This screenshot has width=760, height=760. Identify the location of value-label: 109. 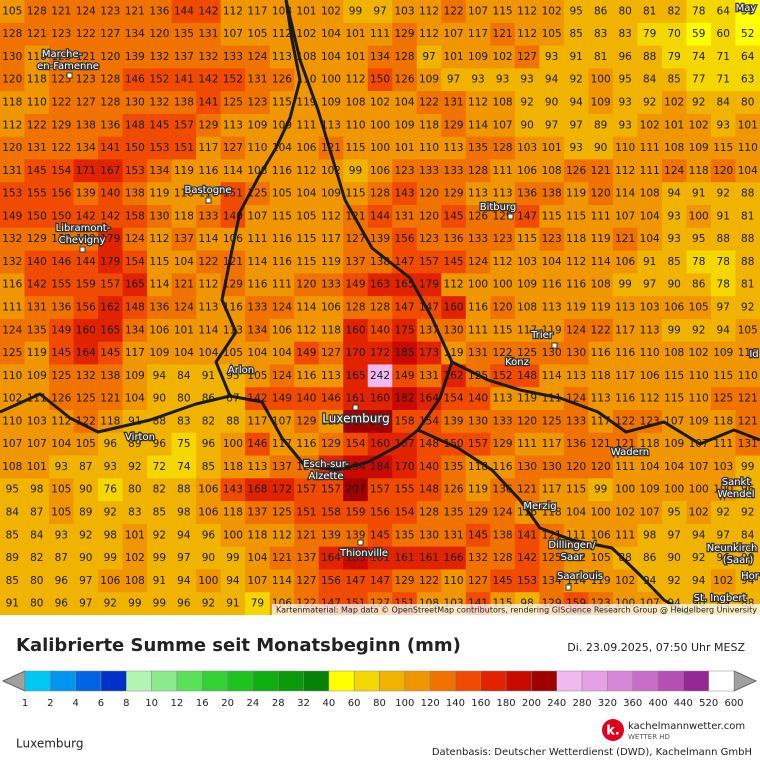
(429, 80).